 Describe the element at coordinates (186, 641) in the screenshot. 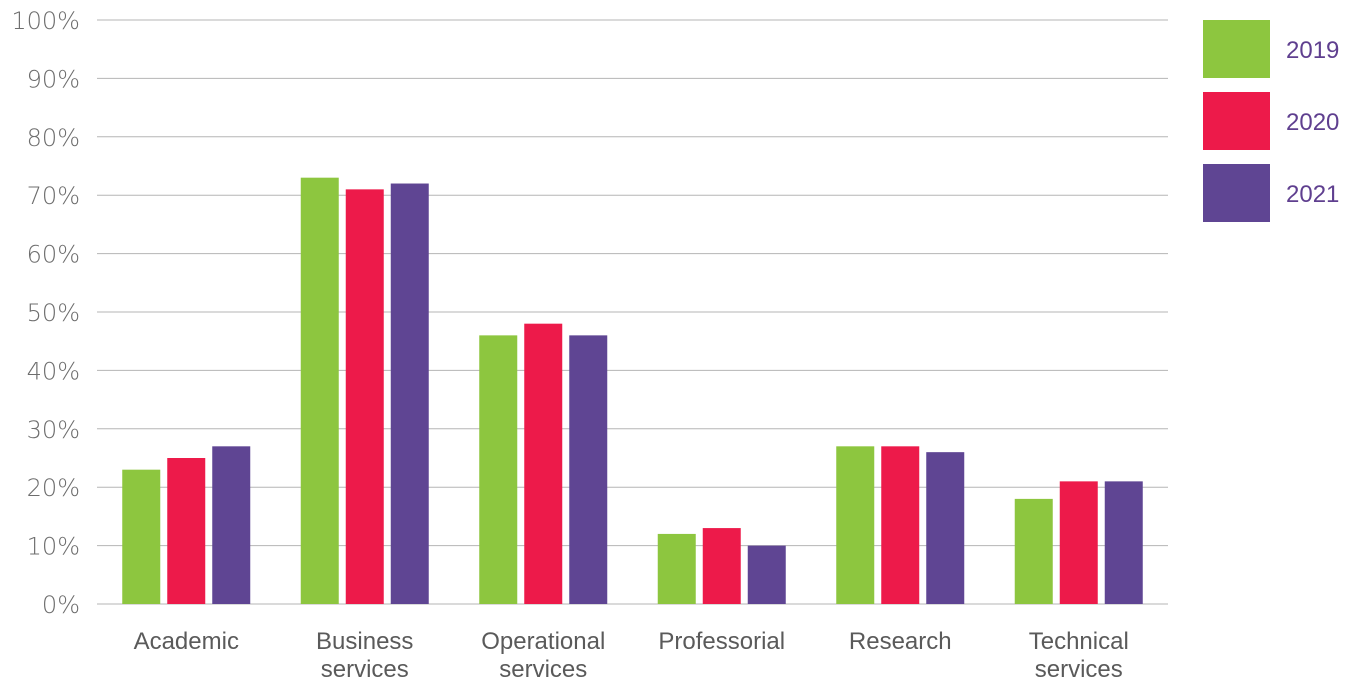

I see `x-tick-label: Academic` at that location.